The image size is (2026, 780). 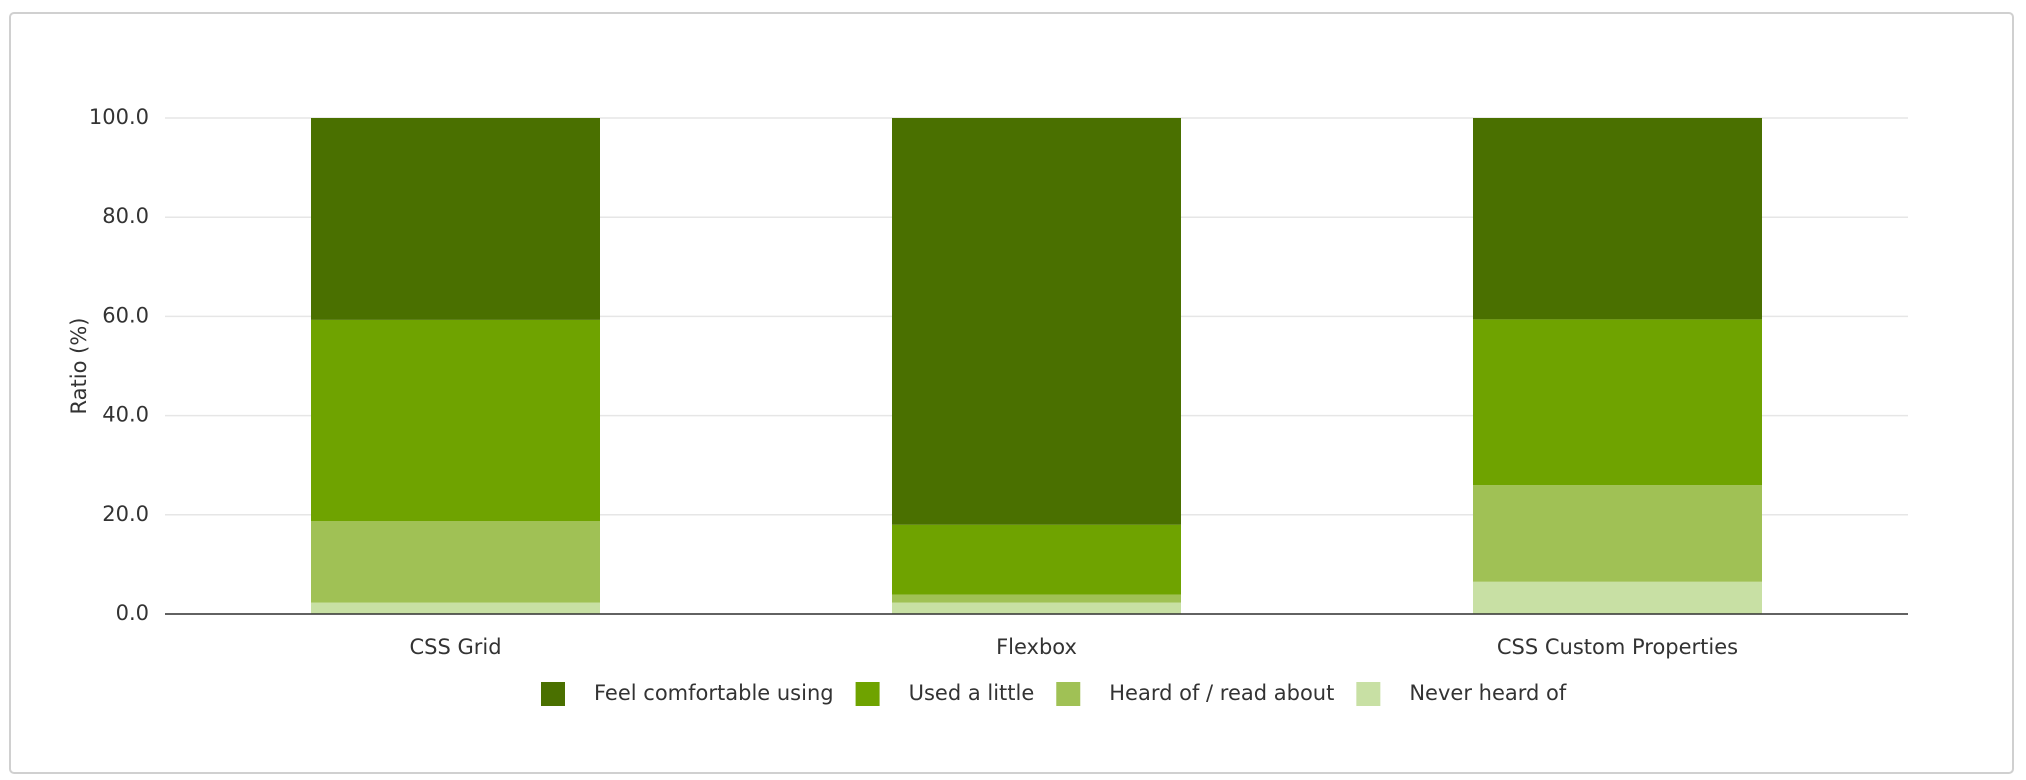 I want to click on legend-label: Heard of / read about, so click(x=1221, y=693).